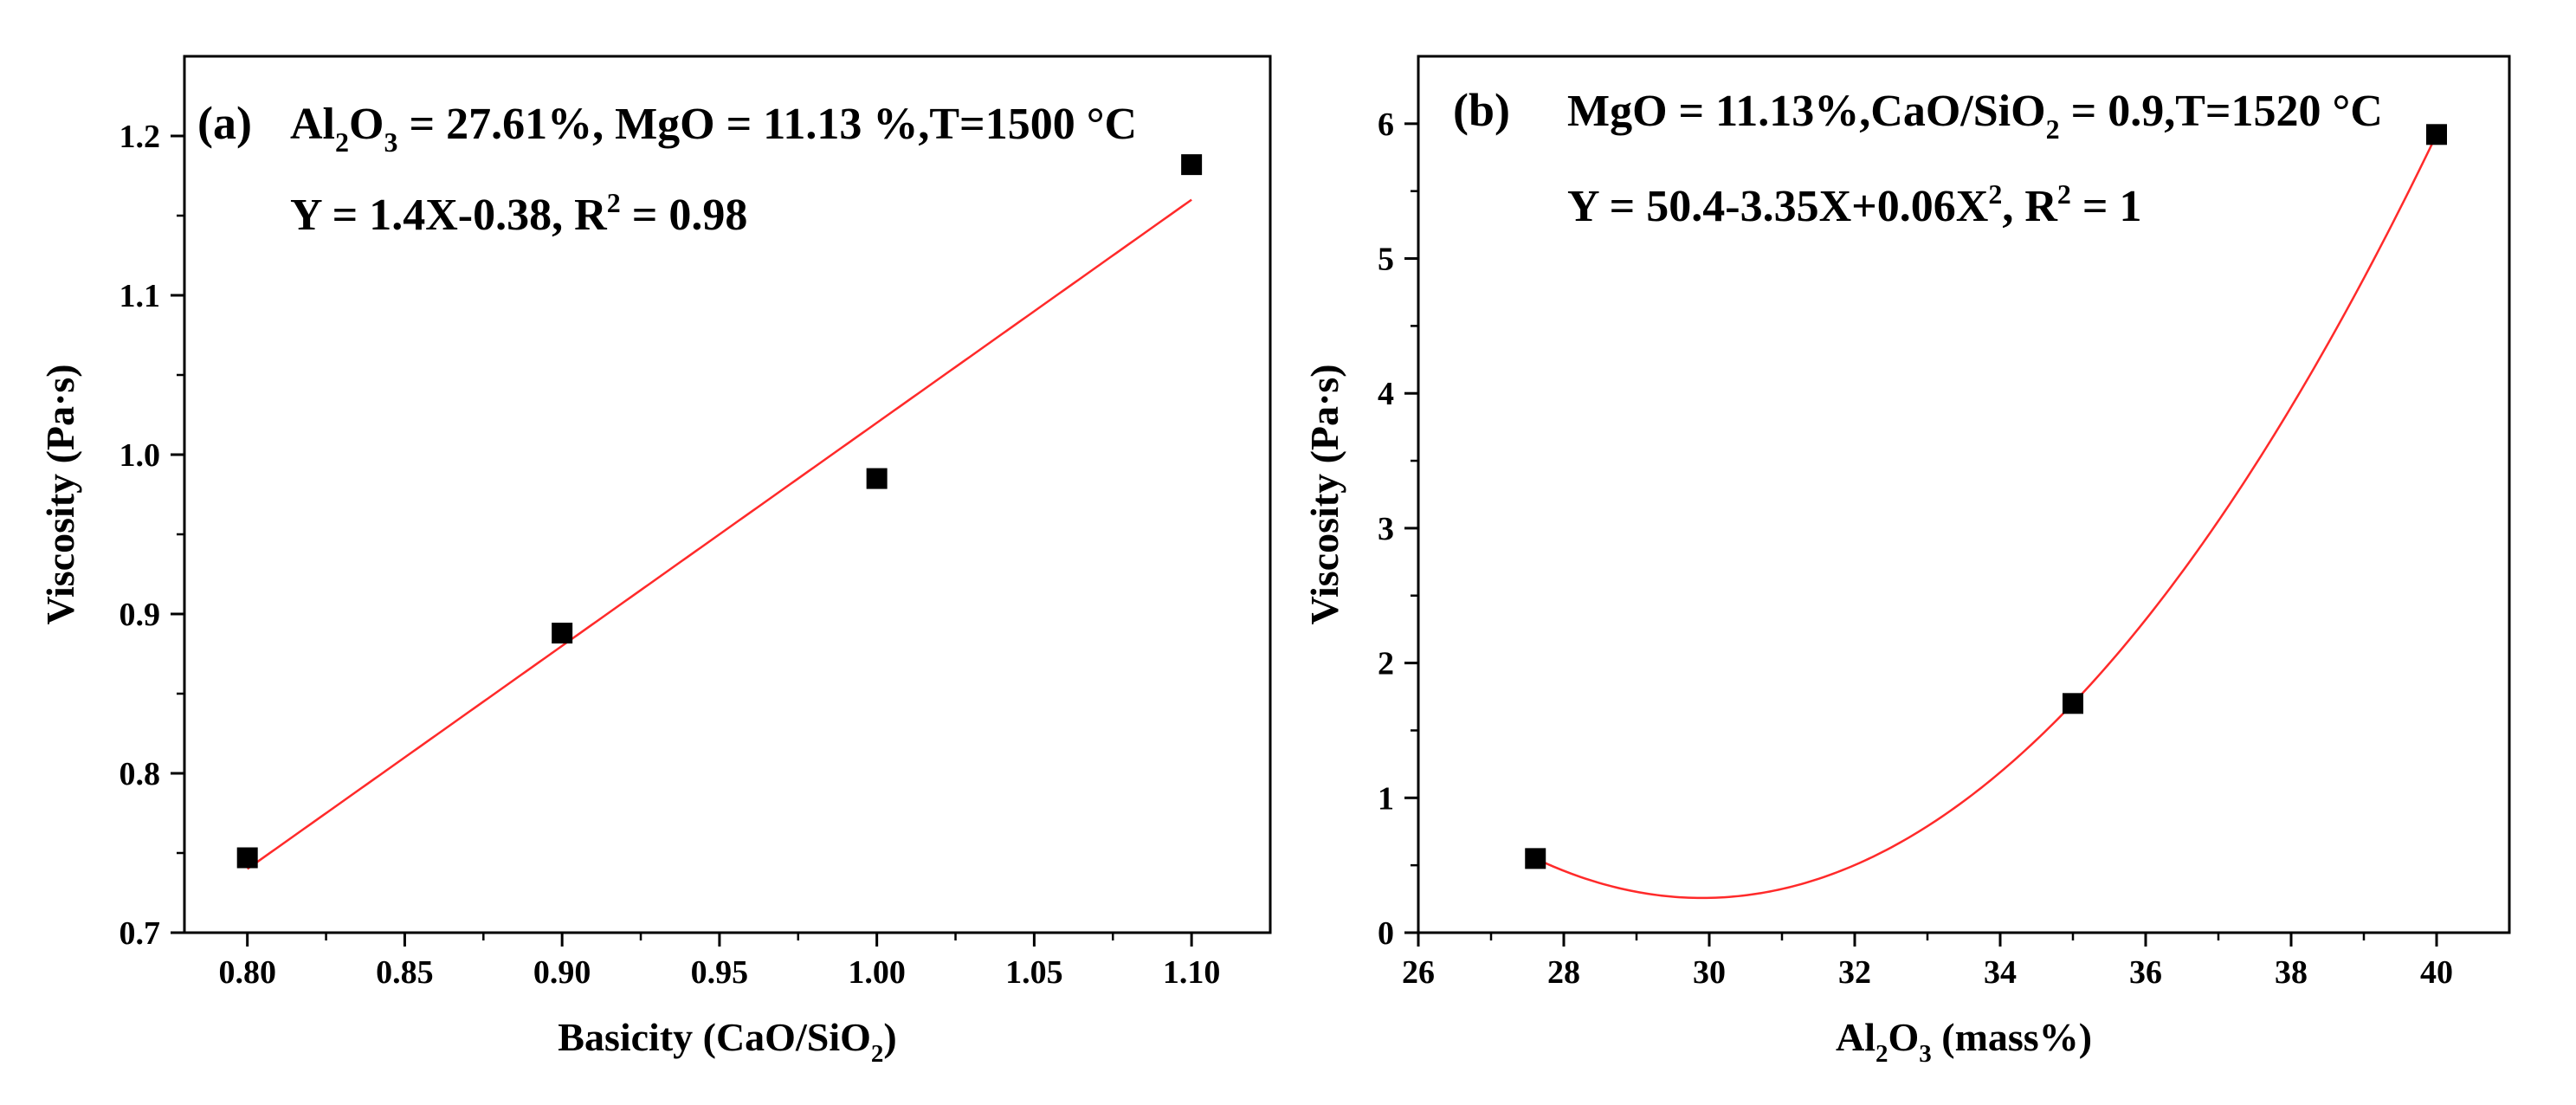 The image size is (2576, 1105). I want to click on x-tick-label: 26, so click(1418, 972).